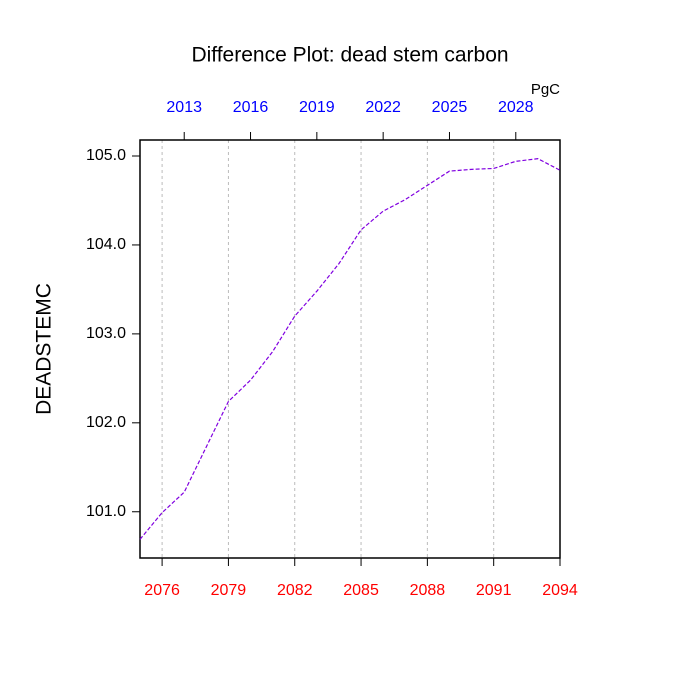  Describe the element at coordinates (560, 590) in the screenshot. I see `x-tick-label: 2094` at that location.